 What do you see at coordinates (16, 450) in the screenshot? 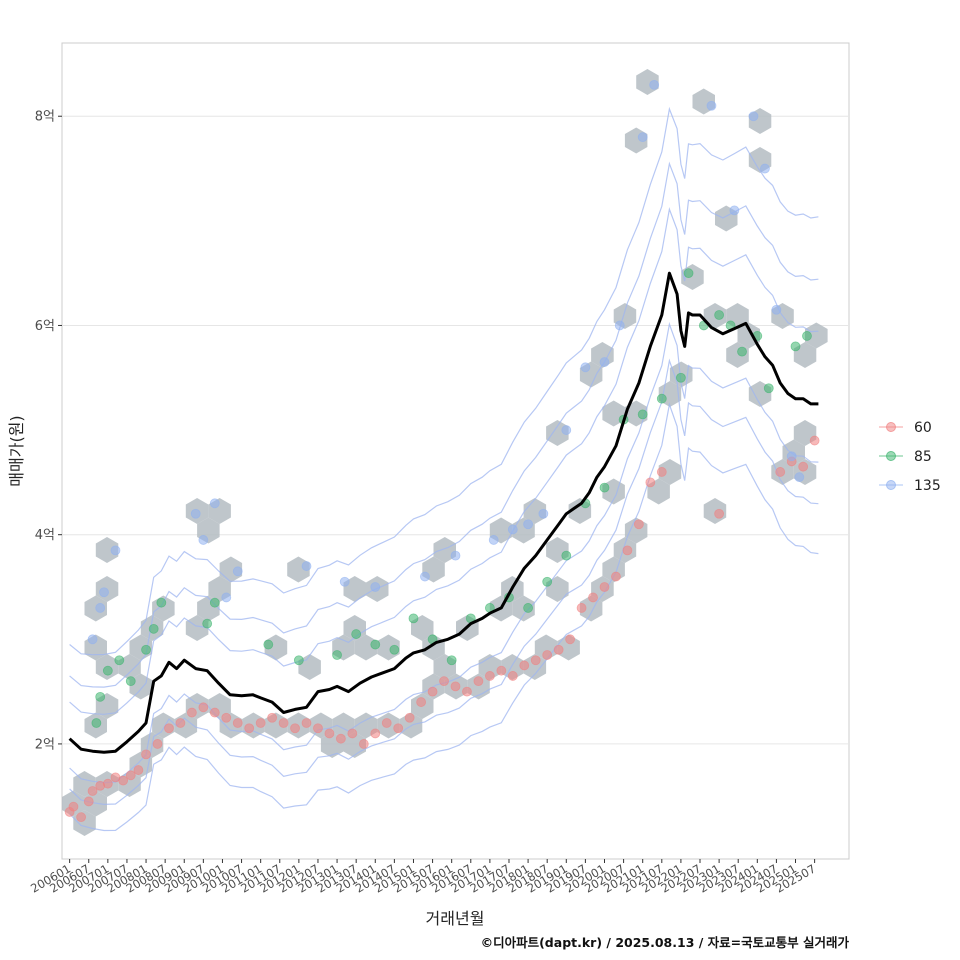
I see `y-axis-title: 매매가(원)` at bounding box center [16, 450].